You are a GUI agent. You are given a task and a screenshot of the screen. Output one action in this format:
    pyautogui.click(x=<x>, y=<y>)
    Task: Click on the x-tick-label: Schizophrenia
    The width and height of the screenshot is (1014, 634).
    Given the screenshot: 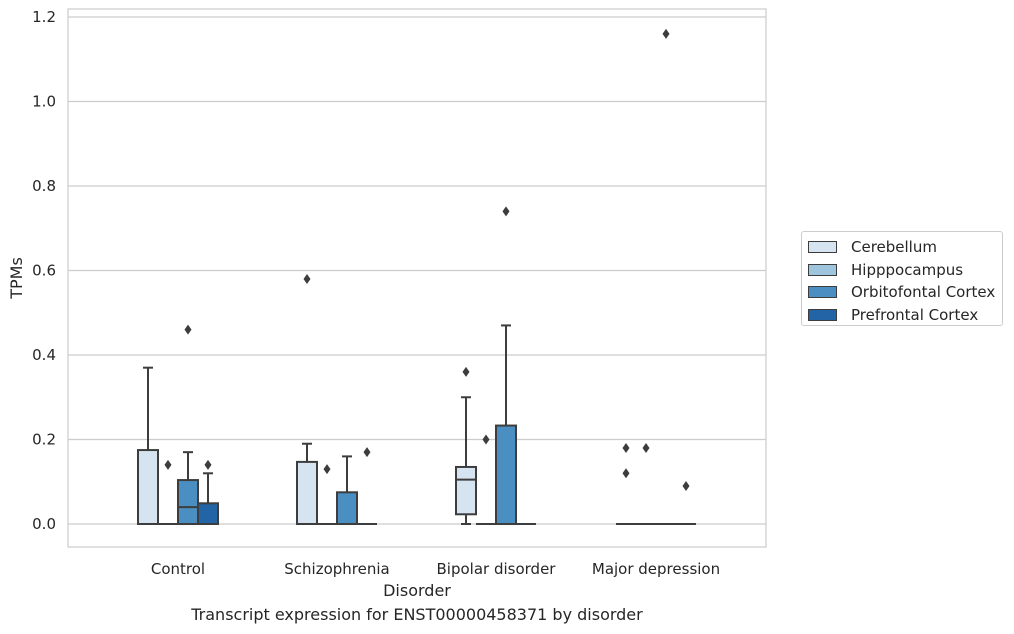 What is the action you would take?
    pyautogui.click(x=336, y=569)
    